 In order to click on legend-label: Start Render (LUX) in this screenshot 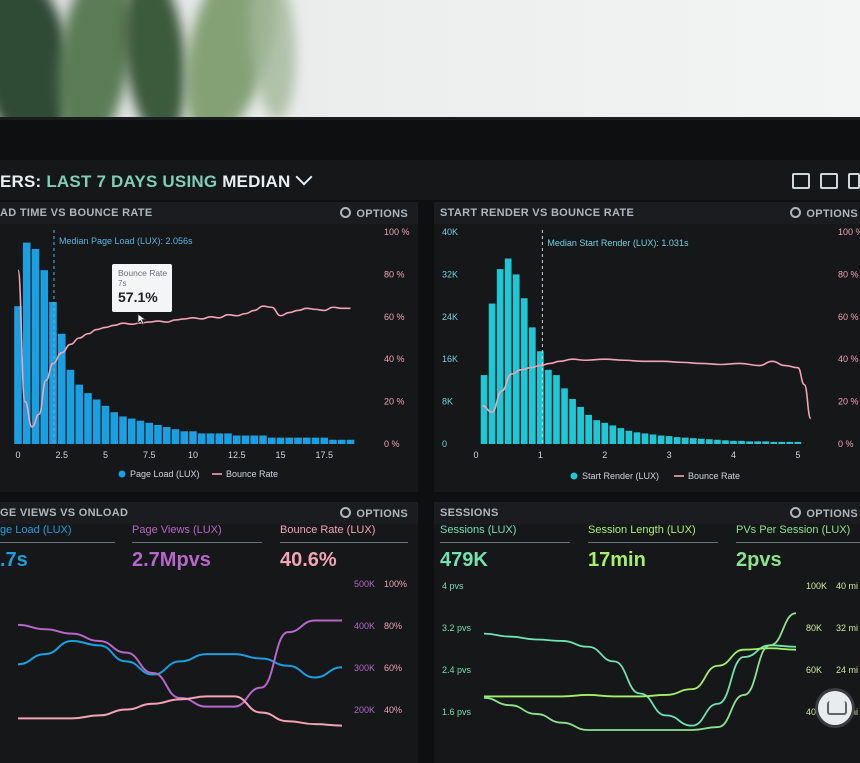, I will do `click(620, 476)`.